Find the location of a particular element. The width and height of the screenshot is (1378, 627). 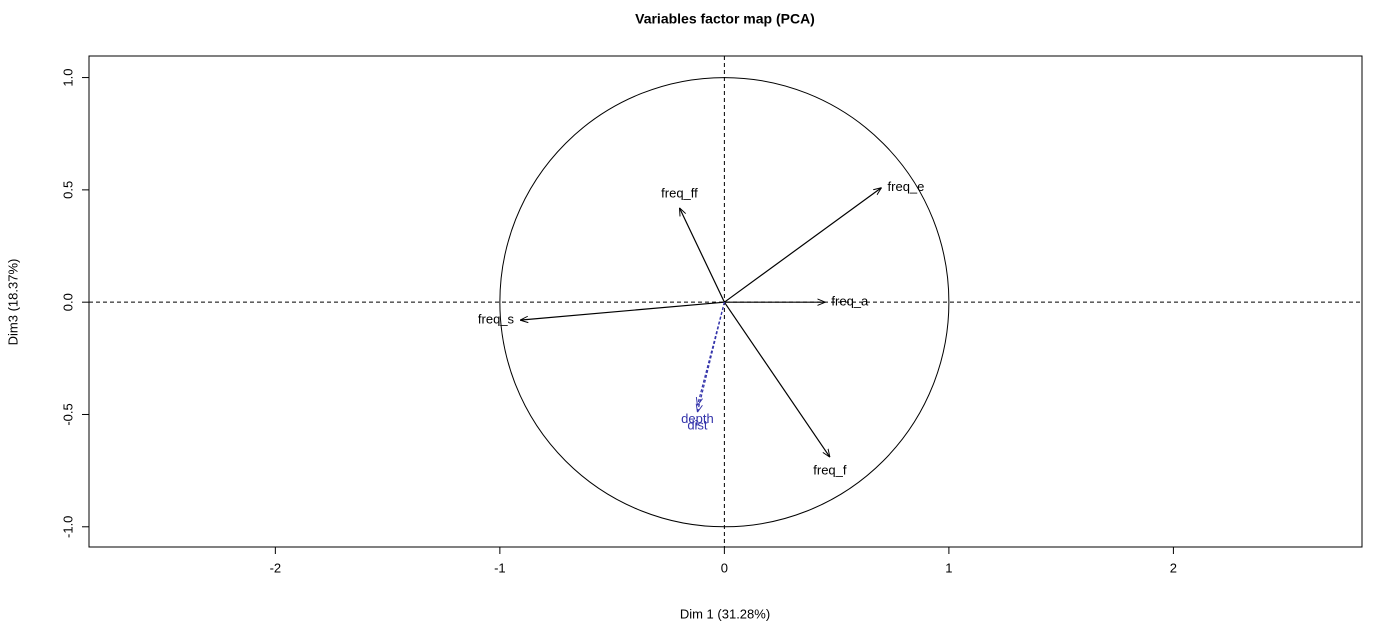

x-tick-label: 0 is located at coordinates (724, 567).